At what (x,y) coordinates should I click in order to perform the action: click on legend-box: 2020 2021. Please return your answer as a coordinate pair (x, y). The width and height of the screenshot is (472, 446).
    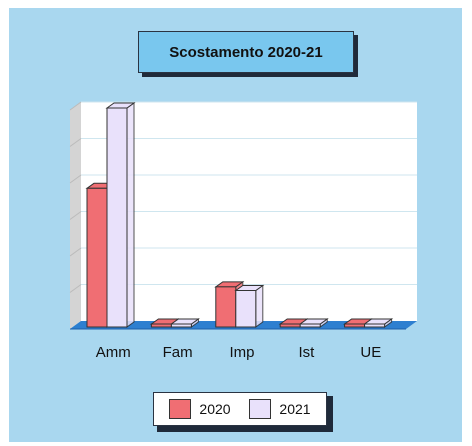
    Looking at the image, I should click on (243, 412).